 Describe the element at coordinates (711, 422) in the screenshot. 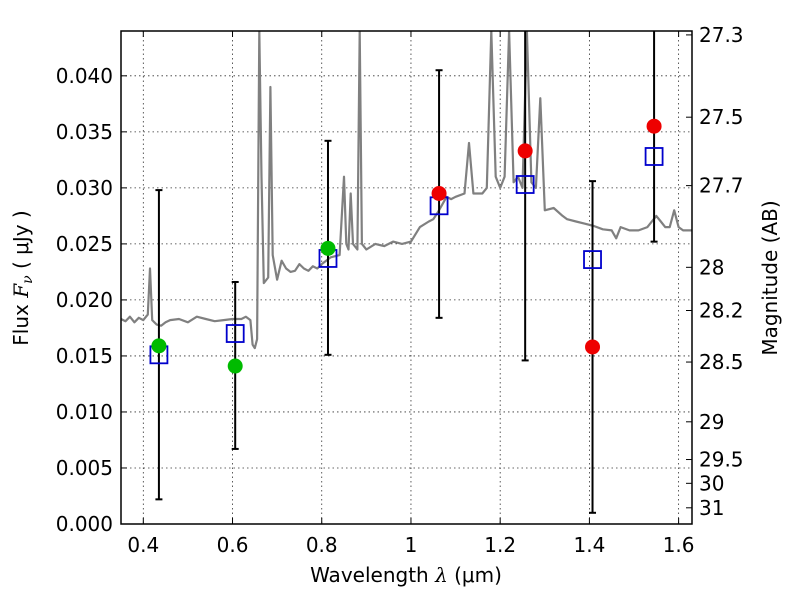

I see `y2-tick-label: 29` at that location.